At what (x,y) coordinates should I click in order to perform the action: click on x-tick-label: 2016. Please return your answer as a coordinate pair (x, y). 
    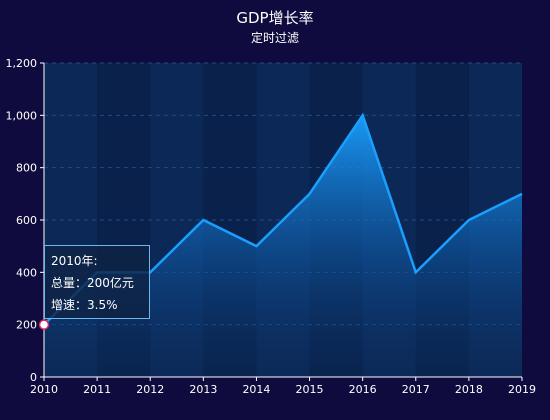
    Looking at the image, I should click on (363, 389).